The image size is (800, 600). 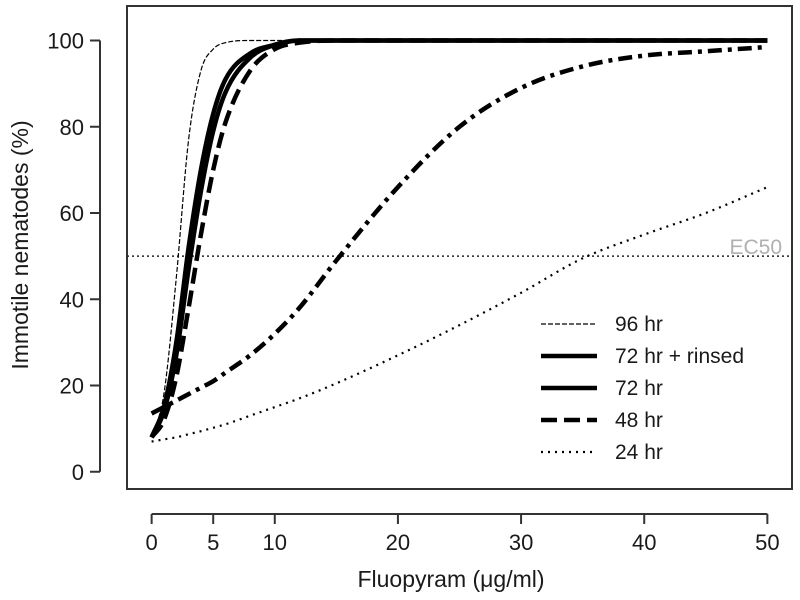 I want to click on legend-label: 96 hr, so click(x=639, y=324).